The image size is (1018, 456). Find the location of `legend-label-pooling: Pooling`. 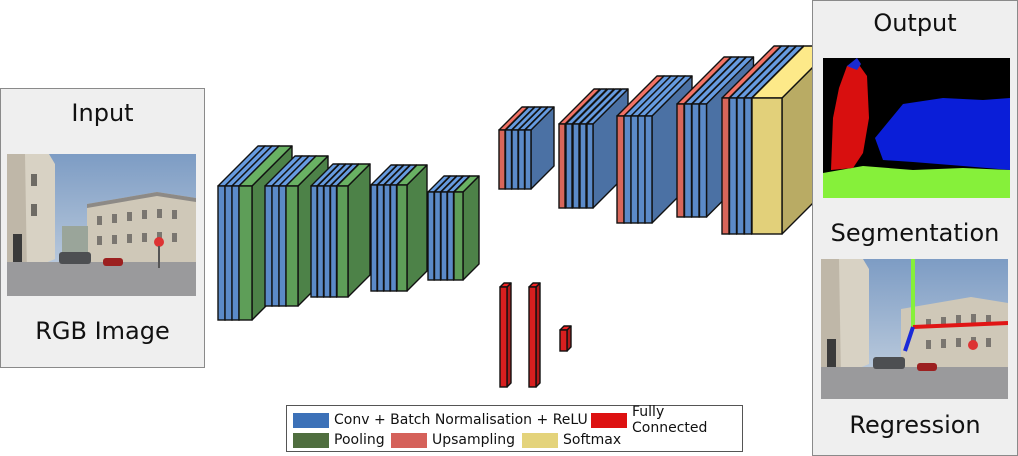

legend-label-pooling: Pooling is located at coordinates (359, 440).